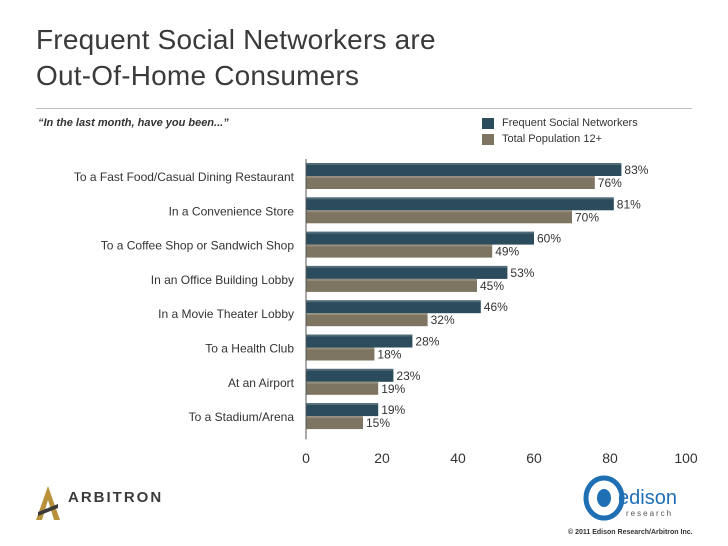 The width and height of the screenshot is (728, 546). What do you see at coordinates (458, 458) in the screenshot?
I see `x-tick-label: 40` at bounding box center [458, 458].